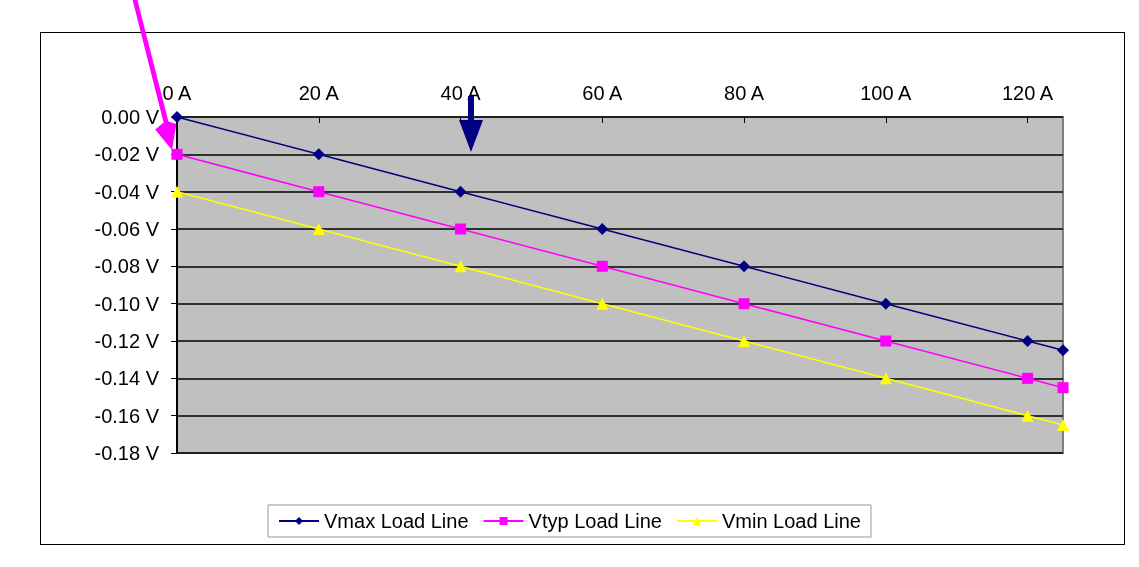 This screenshot has height=567, width=1139. What do you see at coordinates (127, 303) in the screenshot?
I see `y-tick-label: -0.10 V` at bounding box center [127, 303].